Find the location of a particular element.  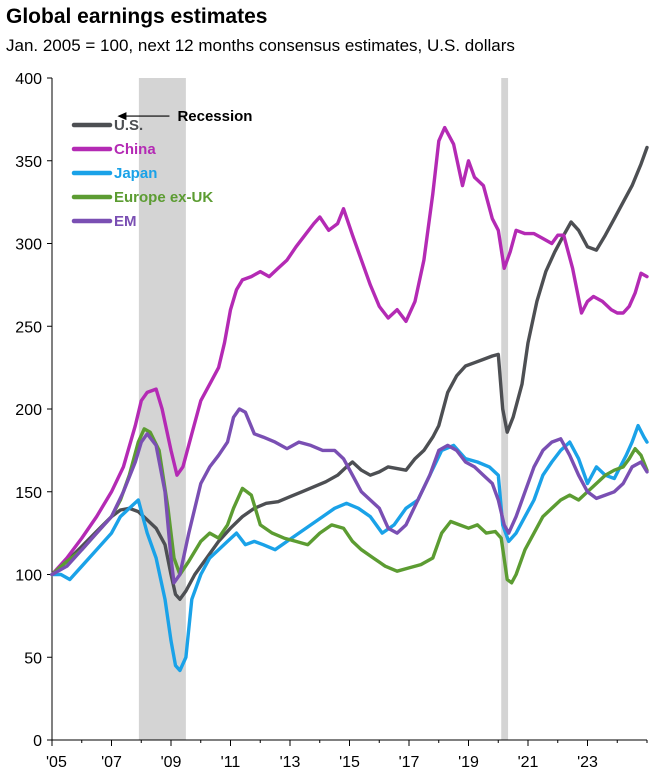

x-tick-label: '17 is located at coordinates (409, 762).